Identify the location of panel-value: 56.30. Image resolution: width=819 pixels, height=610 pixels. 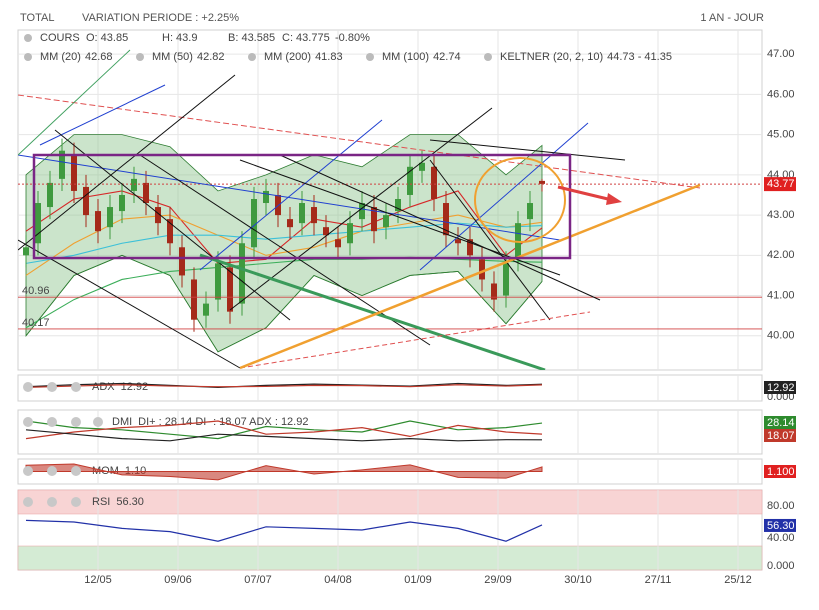
(130, 502).